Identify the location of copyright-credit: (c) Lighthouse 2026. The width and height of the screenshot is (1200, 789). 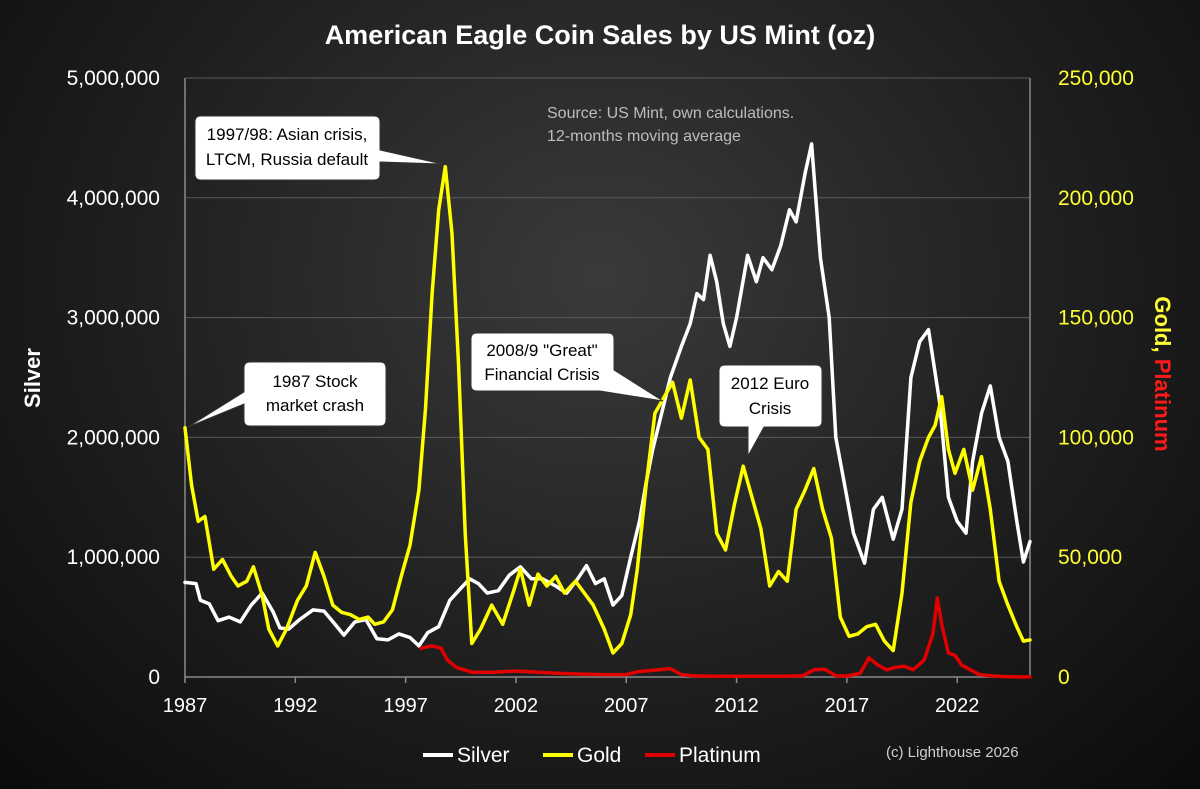
(952, 752).